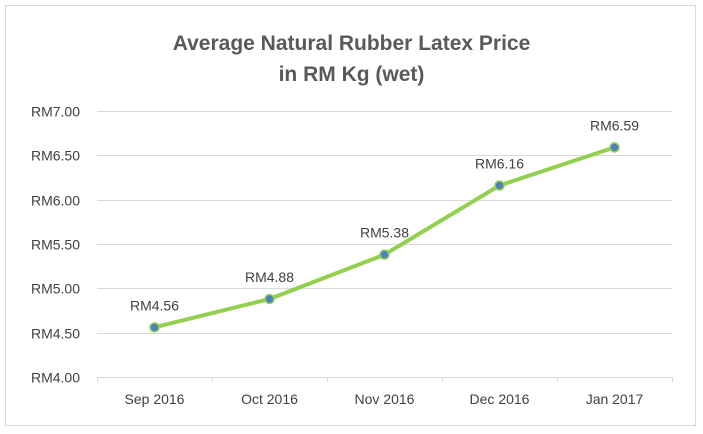 The height and width of the screenshot is (434, 703). Describe the element at coordinates (351, 74) in the screenshot. I see `chart-title-line-2: in RM Kg (wet)` at that location.